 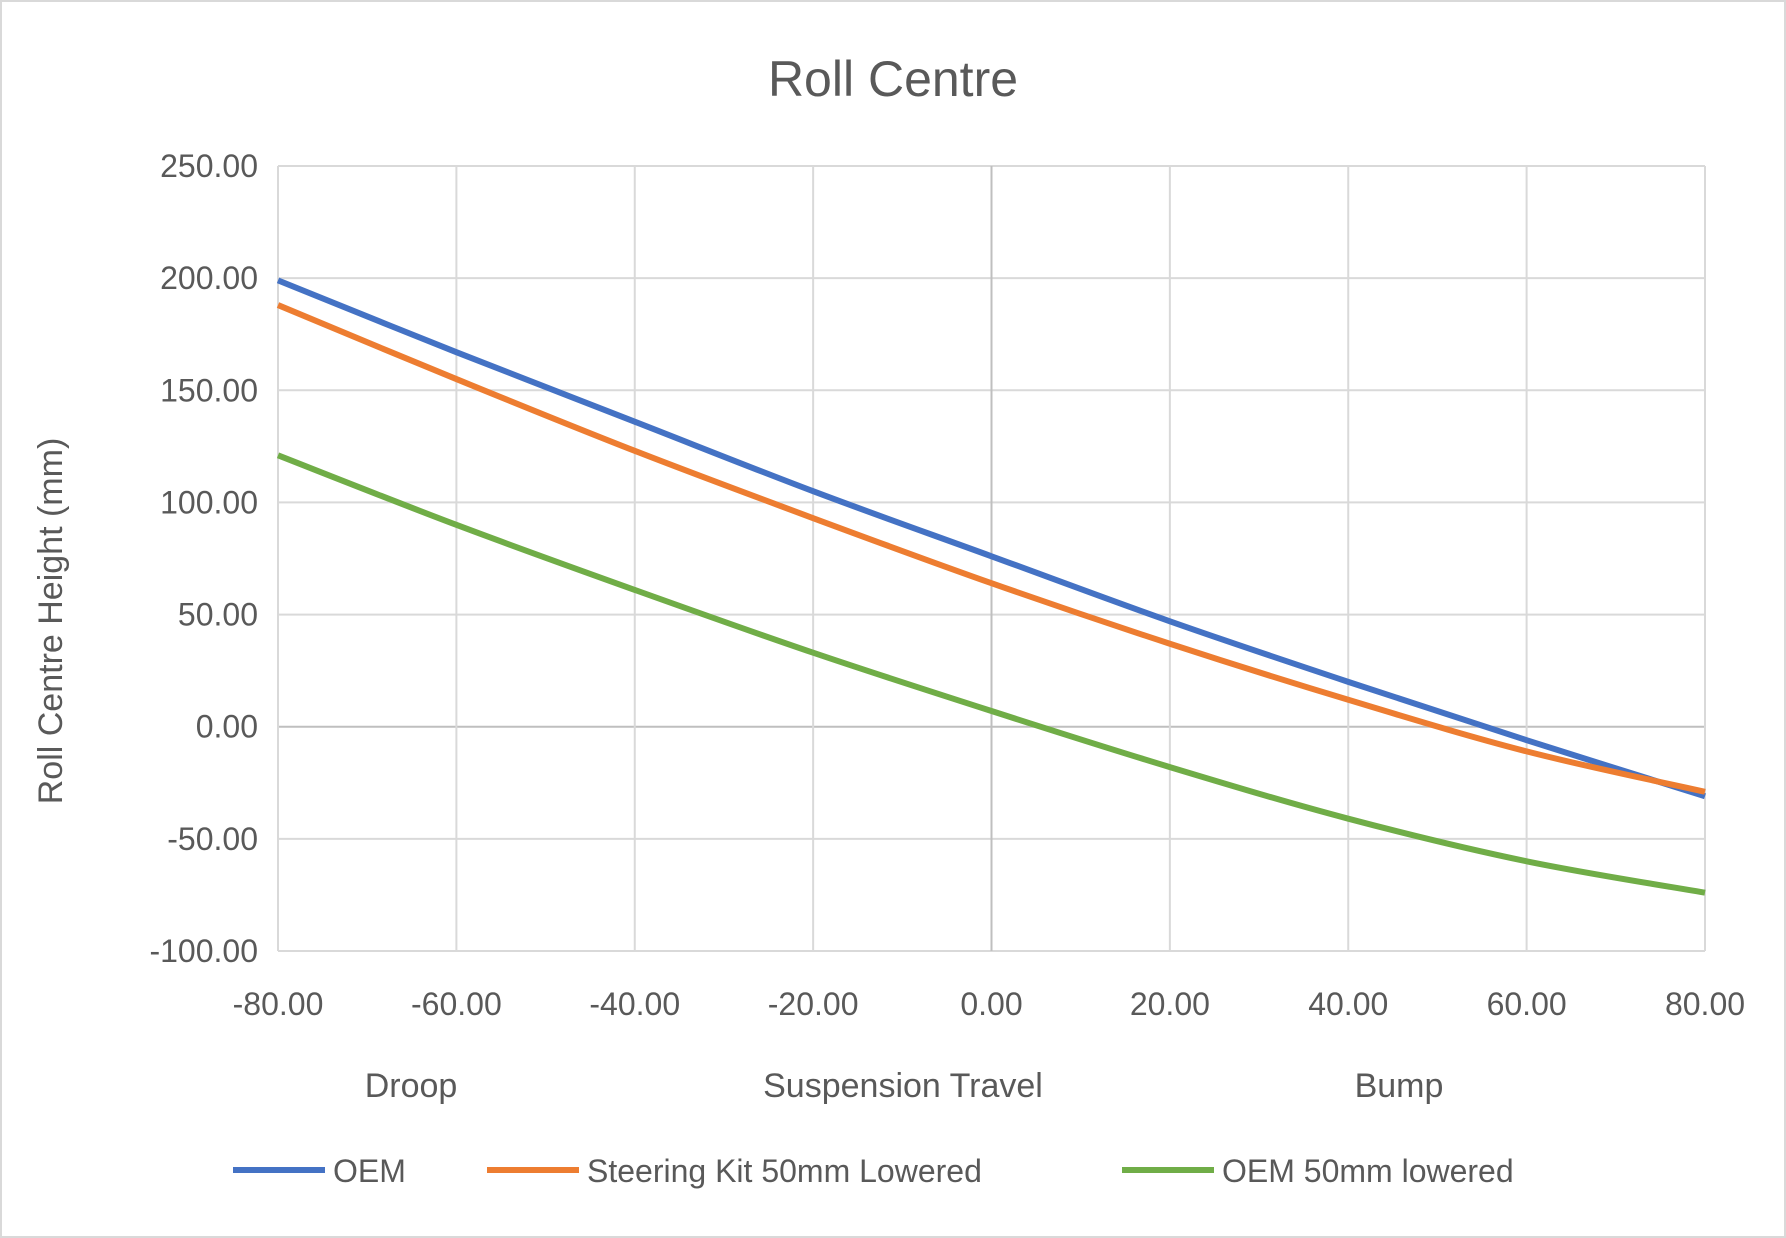 I want to click on x-tick-label: -20.00, so click(x=813, y=1004).